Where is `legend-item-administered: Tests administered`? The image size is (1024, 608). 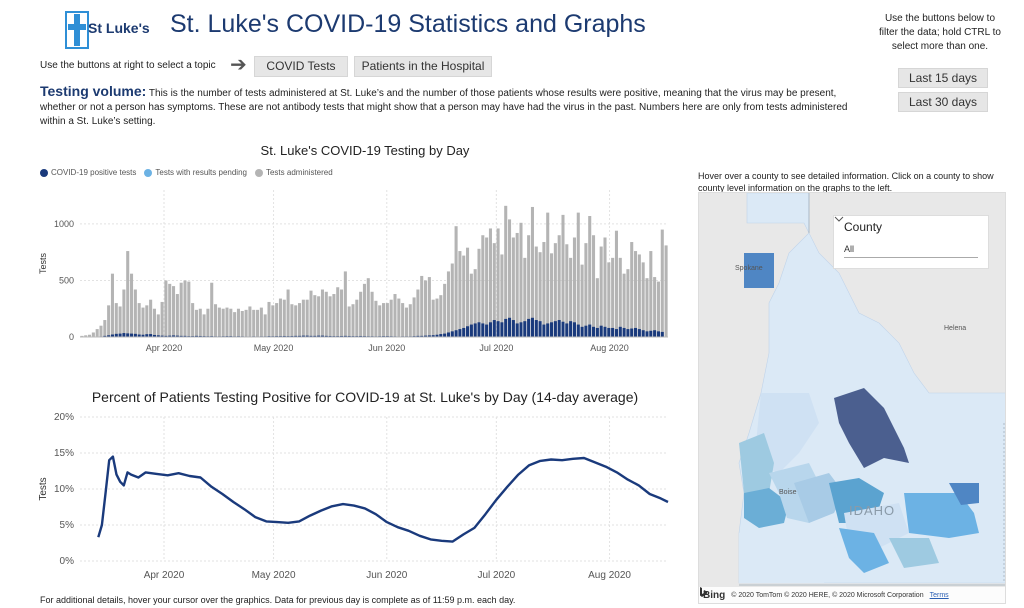
legend-item-administered: Tests administered is located at coordinates (293, 172).